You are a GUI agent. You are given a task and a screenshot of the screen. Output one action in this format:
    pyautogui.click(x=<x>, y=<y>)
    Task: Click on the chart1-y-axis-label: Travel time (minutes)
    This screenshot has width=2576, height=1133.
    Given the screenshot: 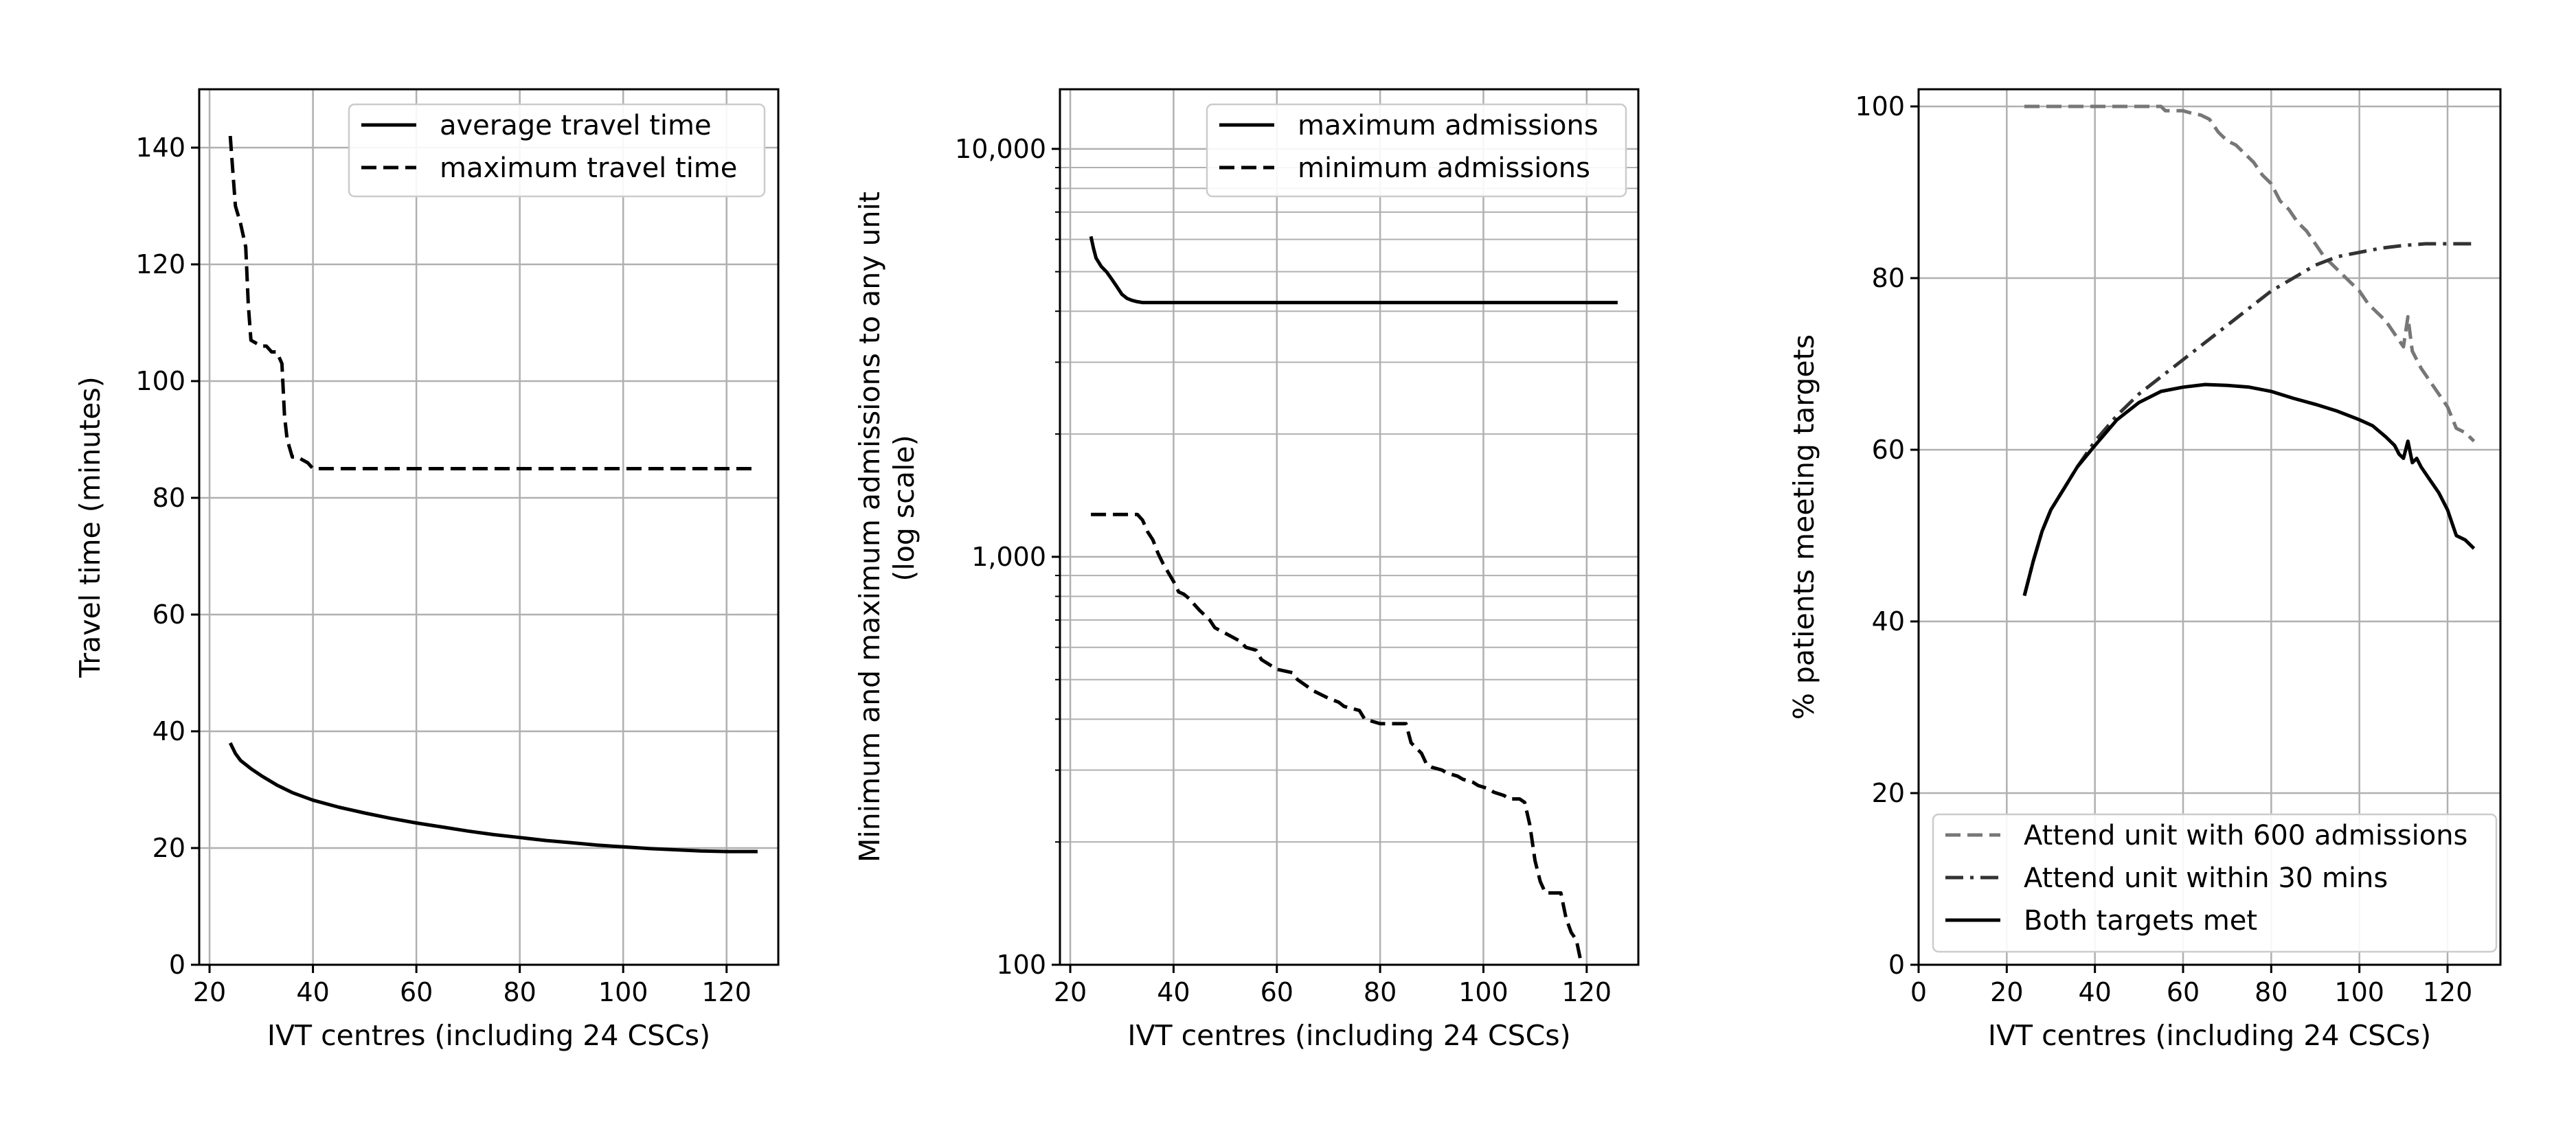 What is the action you would take?
    pyautogui.click(x=90, y=527)
    